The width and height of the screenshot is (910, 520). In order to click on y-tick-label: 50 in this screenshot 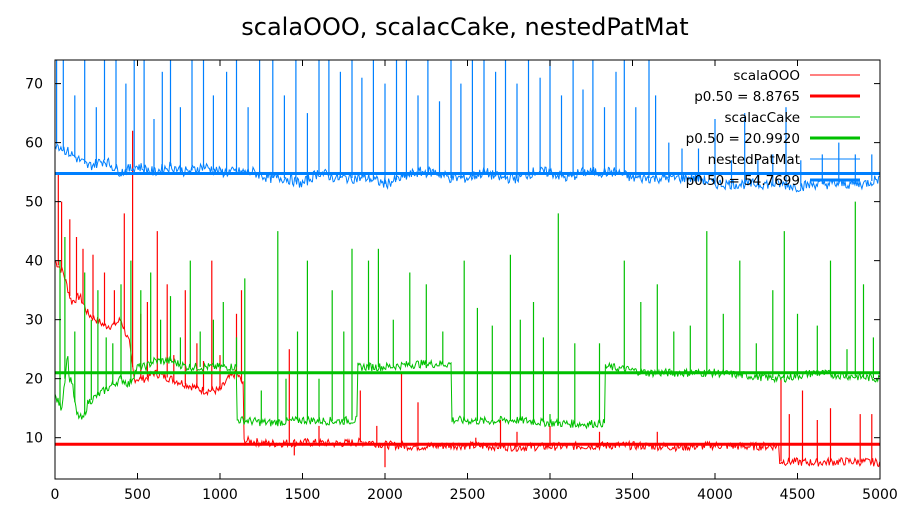, I will do `click(34, 203)`.